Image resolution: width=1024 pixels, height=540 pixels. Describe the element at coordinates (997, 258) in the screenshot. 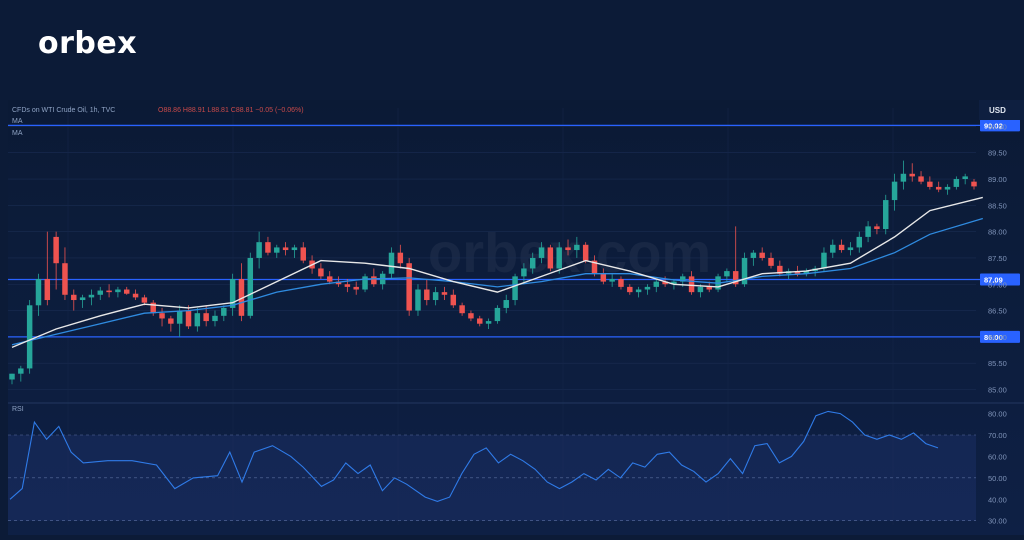

I see `price-tick-label: 87.50` at that location.